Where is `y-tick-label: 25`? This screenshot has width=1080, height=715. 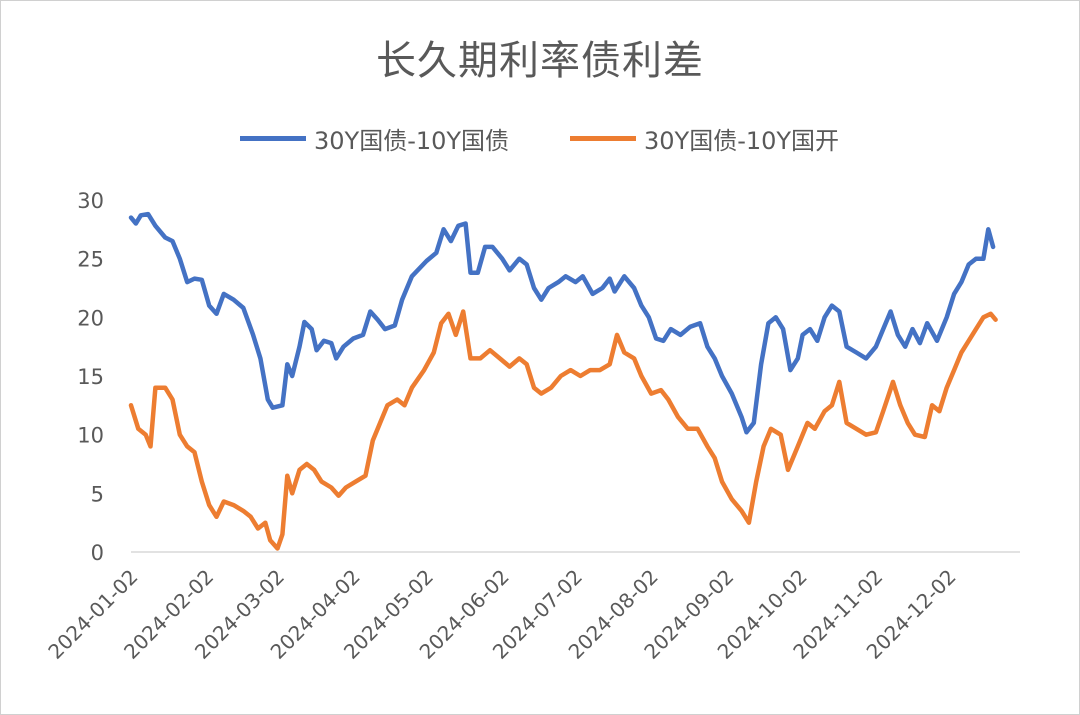 y-tick-label: 25 is located at coordinates (90, 260).